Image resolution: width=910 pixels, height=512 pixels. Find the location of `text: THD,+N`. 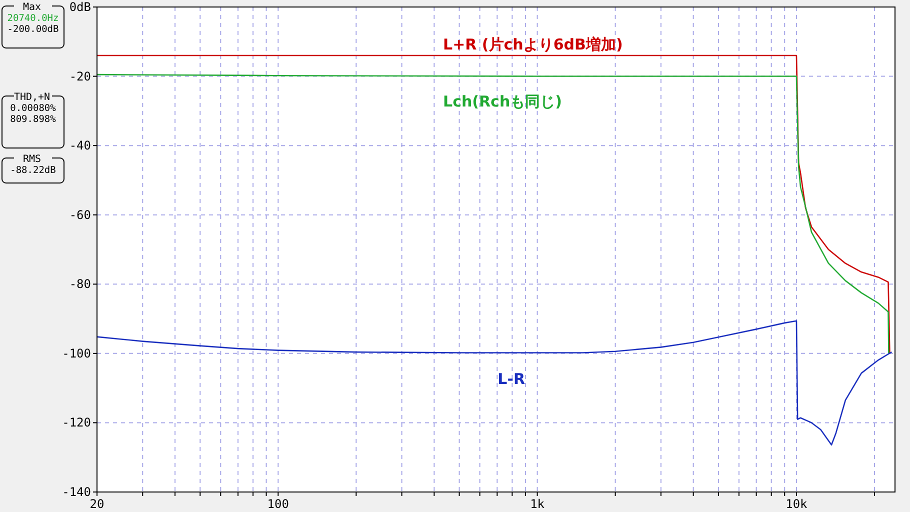

text: THD,+N is located at coordinates (32, 97).